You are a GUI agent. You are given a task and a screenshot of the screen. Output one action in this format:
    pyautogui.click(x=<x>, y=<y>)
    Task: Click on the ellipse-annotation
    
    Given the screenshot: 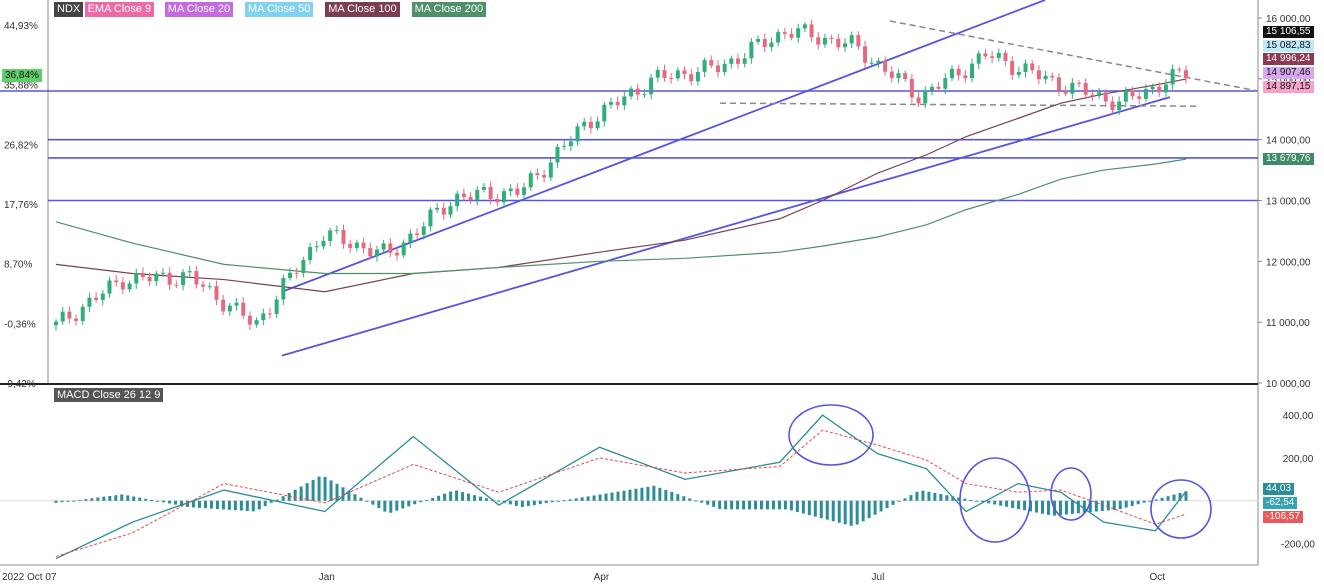 What is the action you would take?
    pyautogui.click(x=1181, y=509)
    